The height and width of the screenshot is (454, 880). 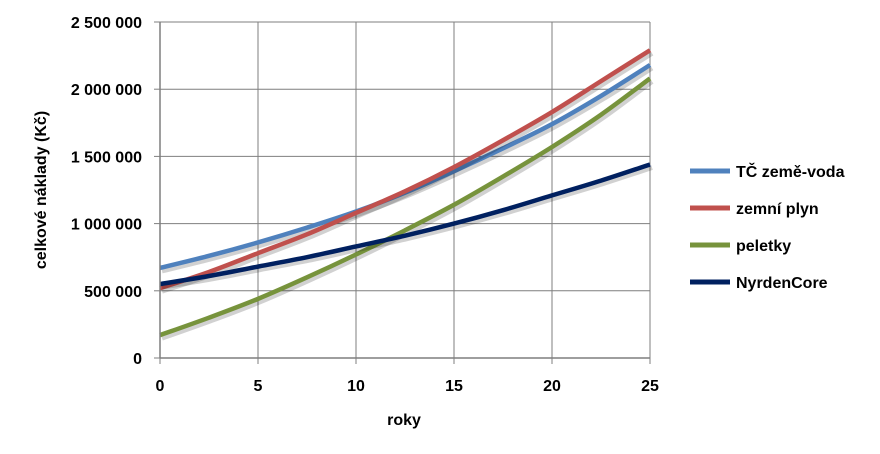 I want to click on legend: TČ země-voda zemní plyn peletky NyrdenCore, so click(x=767, y=227).